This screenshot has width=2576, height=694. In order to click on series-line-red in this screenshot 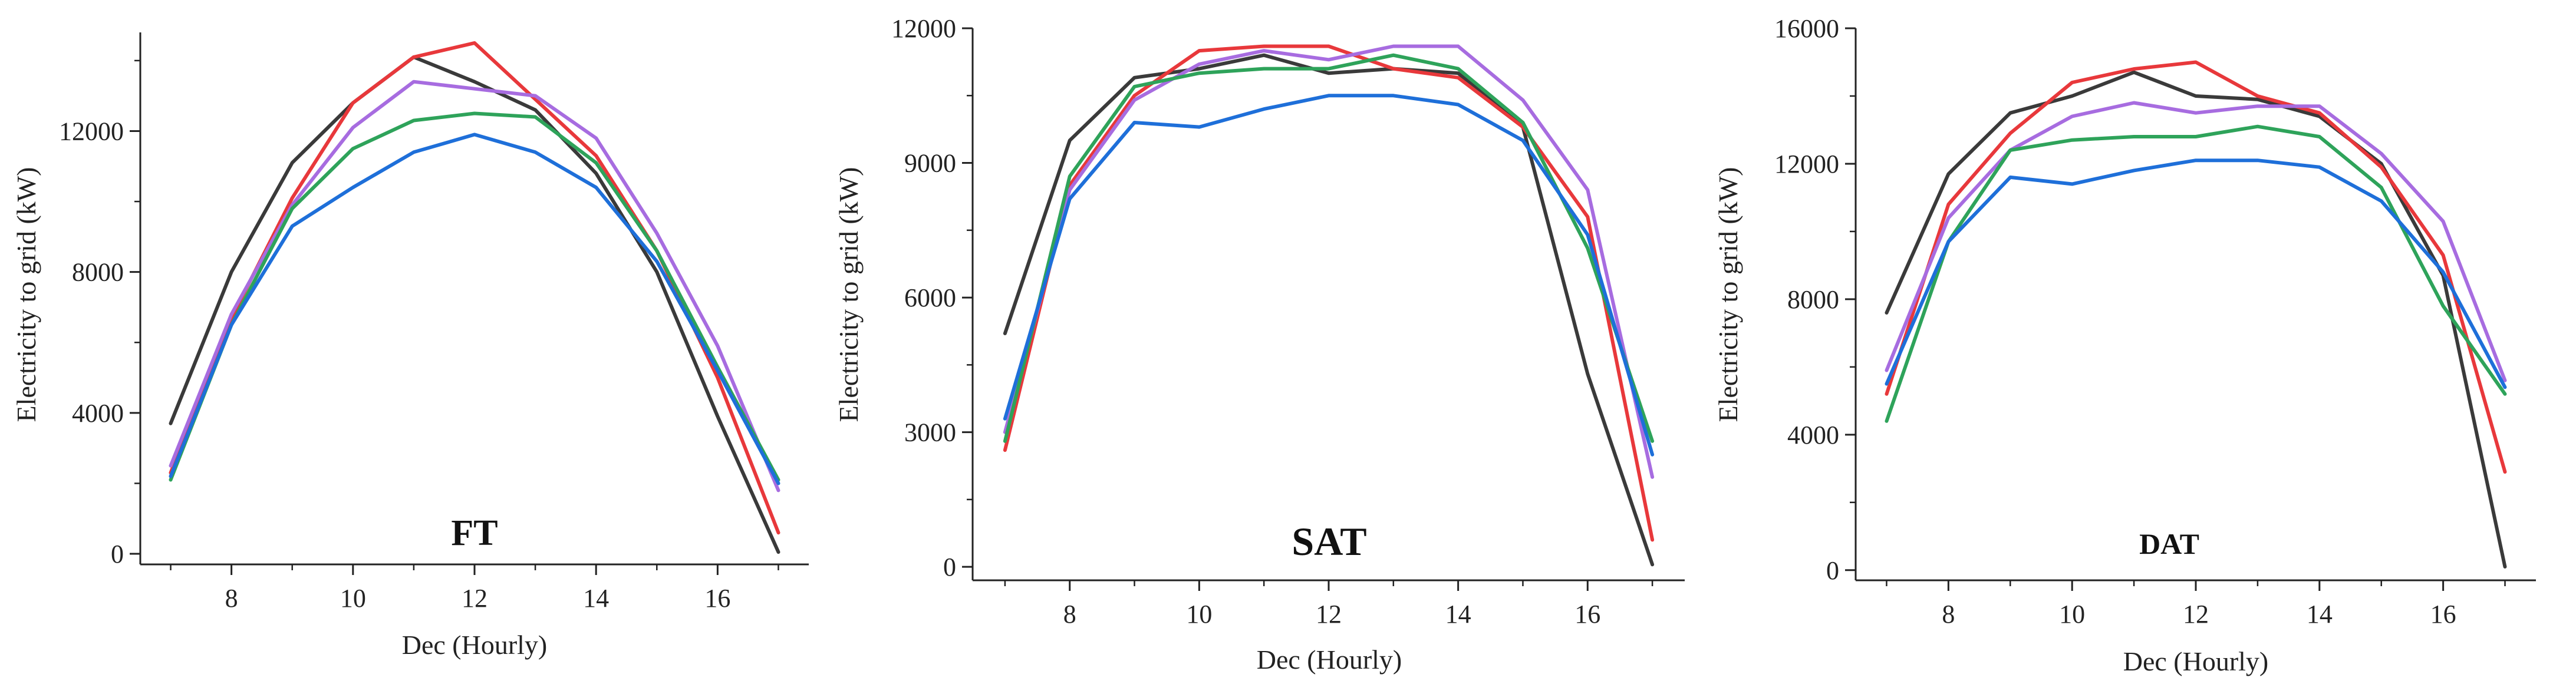, I will do `click(2196, 267)`.